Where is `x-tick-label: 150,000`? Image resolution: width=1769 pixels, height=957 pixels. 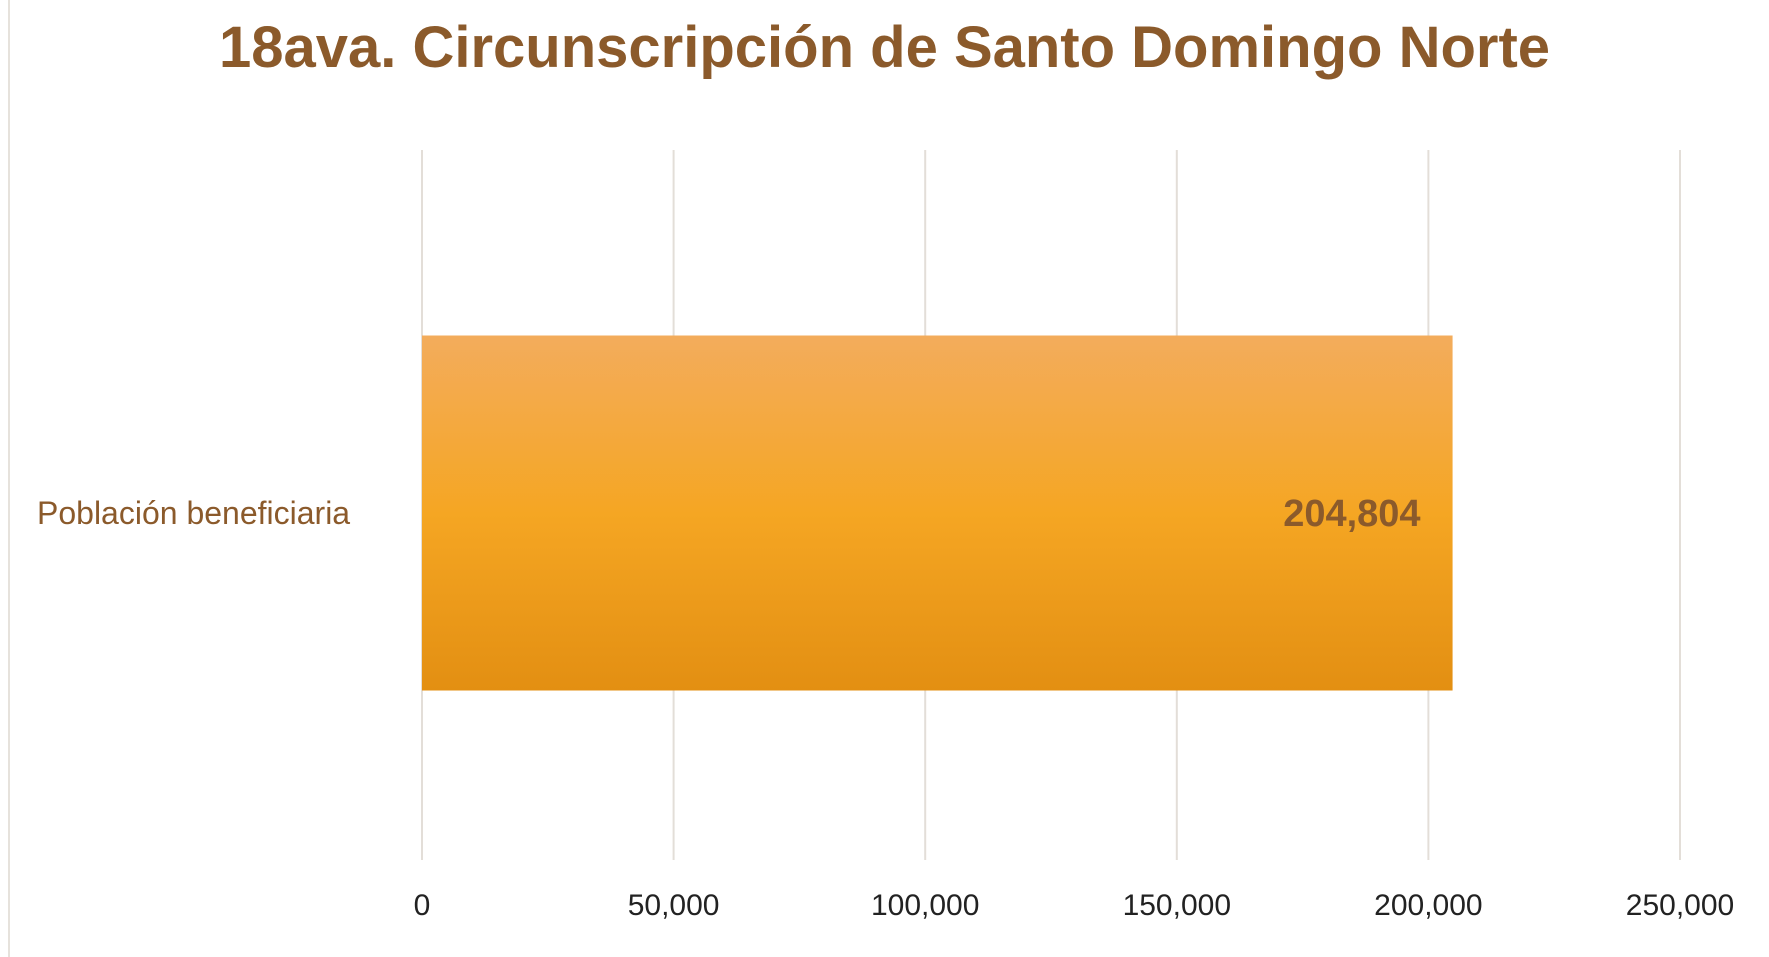 x-tick-label: 150,000 is located at coordinates (1177, 905).